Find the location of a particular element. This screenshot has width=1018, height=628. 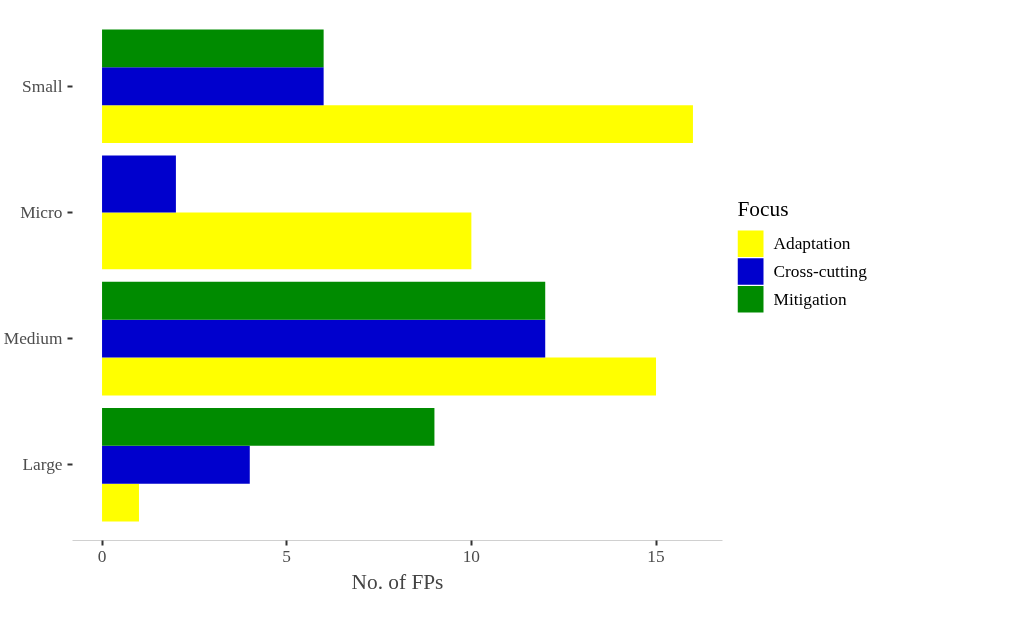

x-axis-title: No. of FPs is located at coordinates (397, 581).